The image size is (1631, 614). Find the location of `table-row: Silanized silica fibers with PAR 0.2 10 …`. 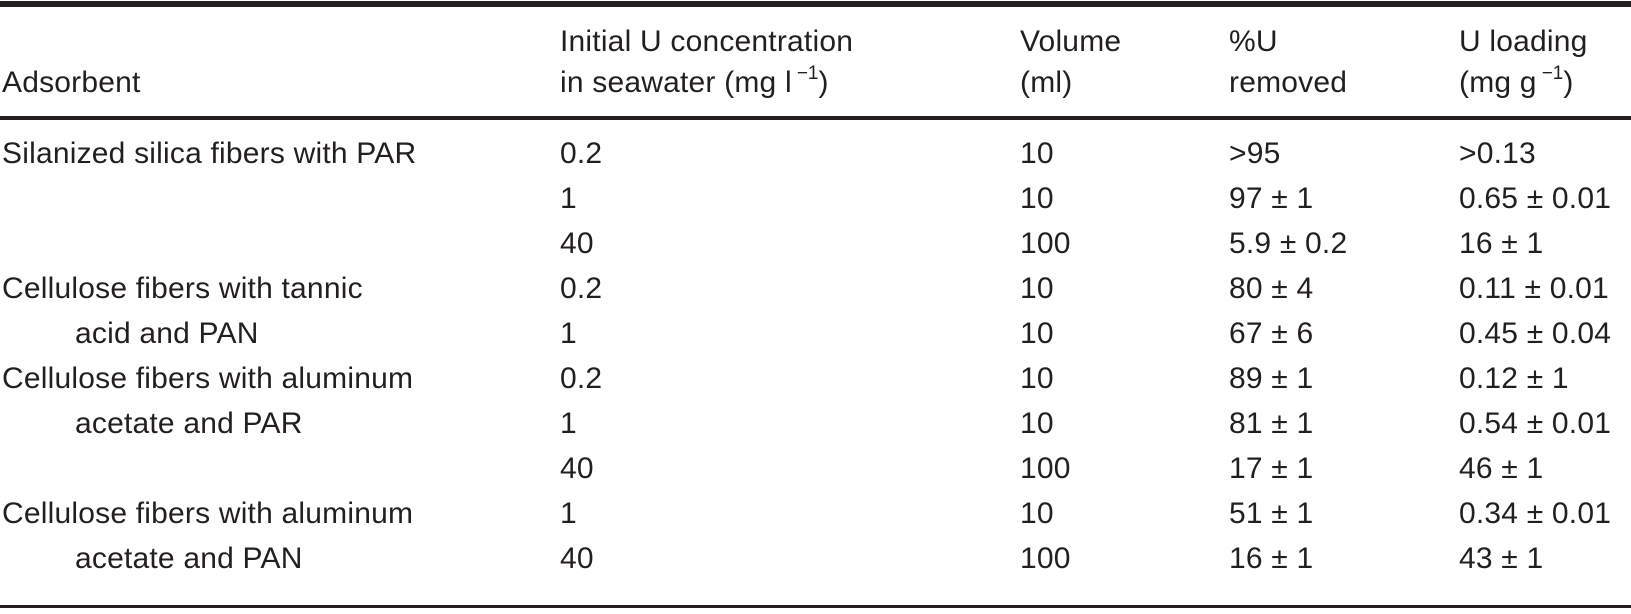

table-row: Silanized silica fibers with PAR 0.2 10 … is located at coordinates (815, 147).